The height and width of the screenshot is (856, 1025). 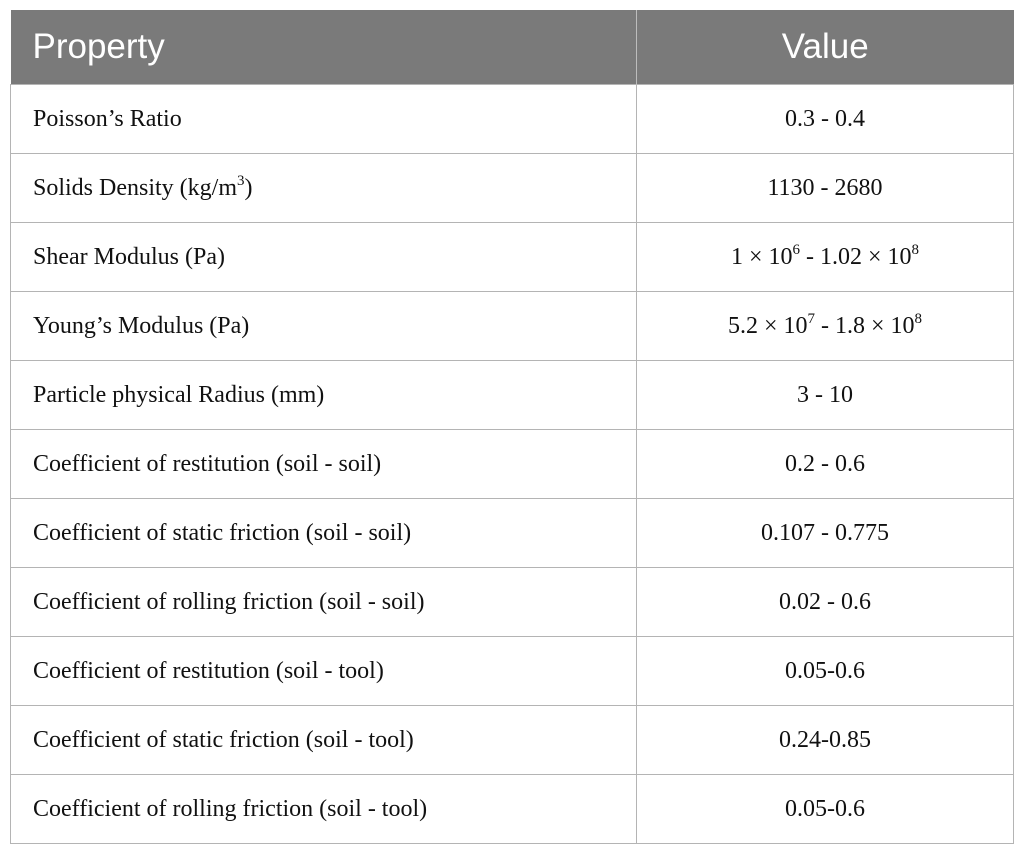 I want to click on value-part-b: - 1.02 × 10, so click(x=856, y=256).